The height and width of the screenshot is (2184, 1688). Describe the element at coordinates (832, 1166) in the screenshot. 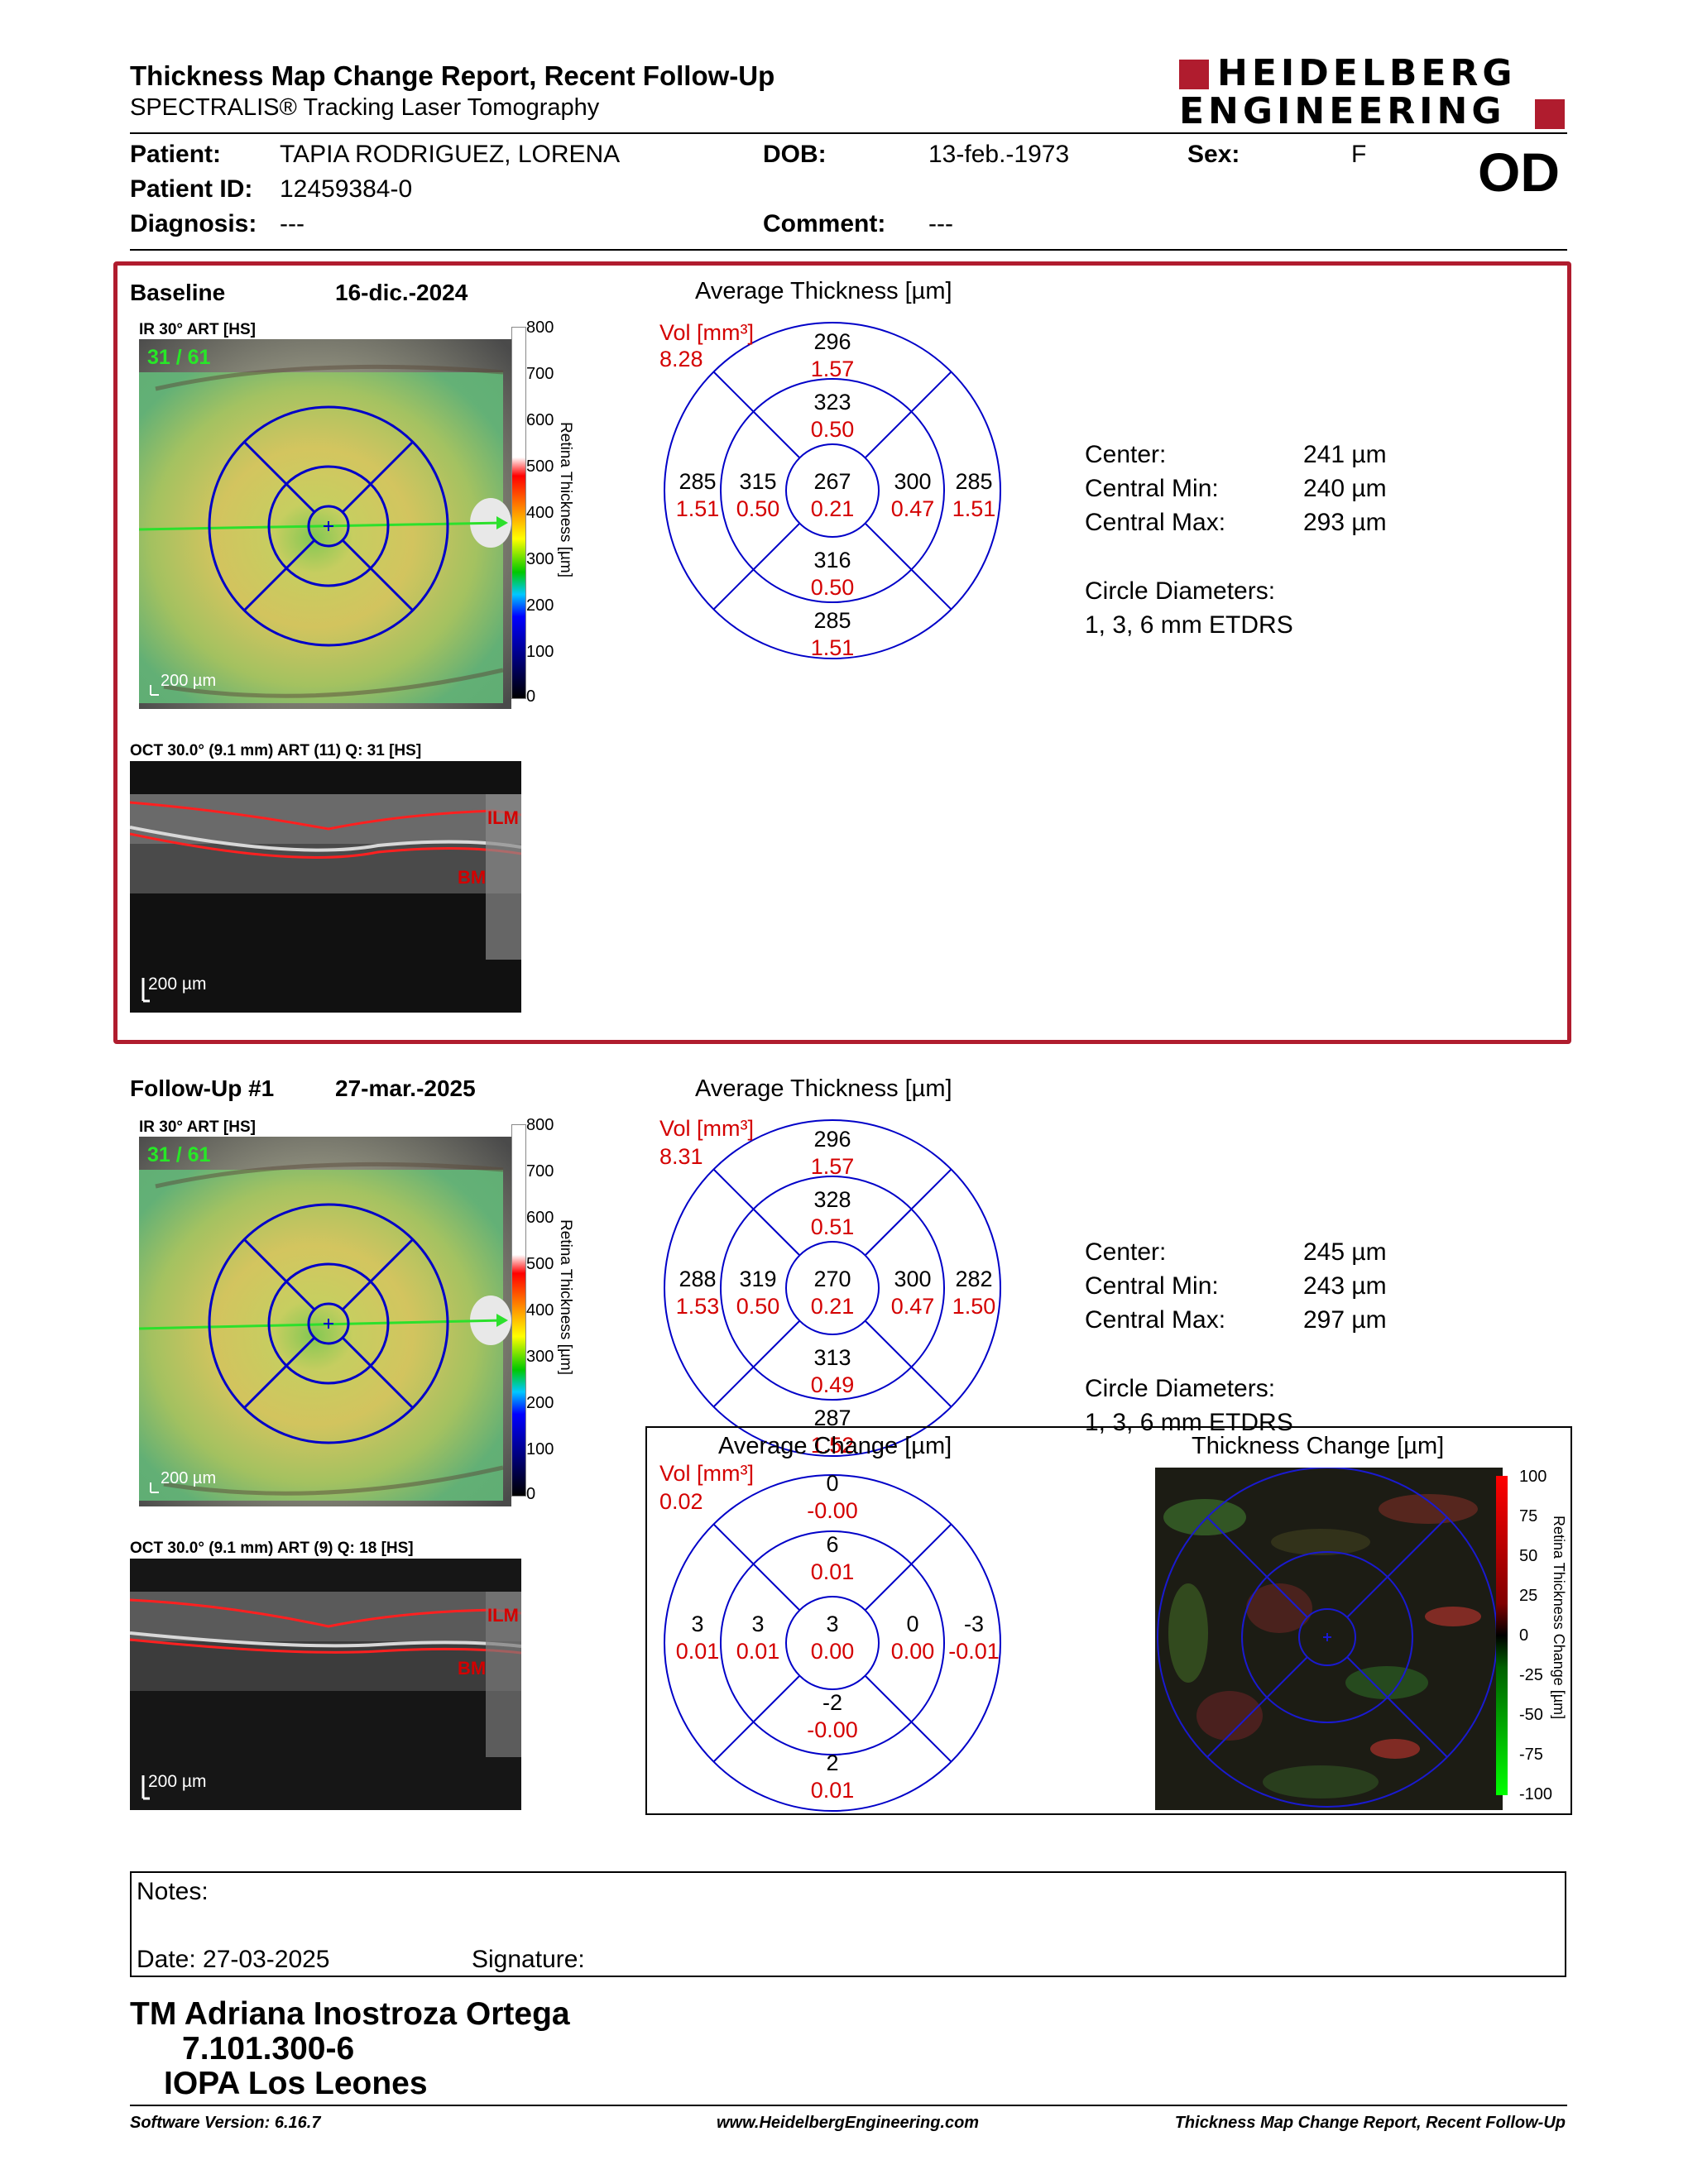

I see `grid-volume: 1.57` at that location.